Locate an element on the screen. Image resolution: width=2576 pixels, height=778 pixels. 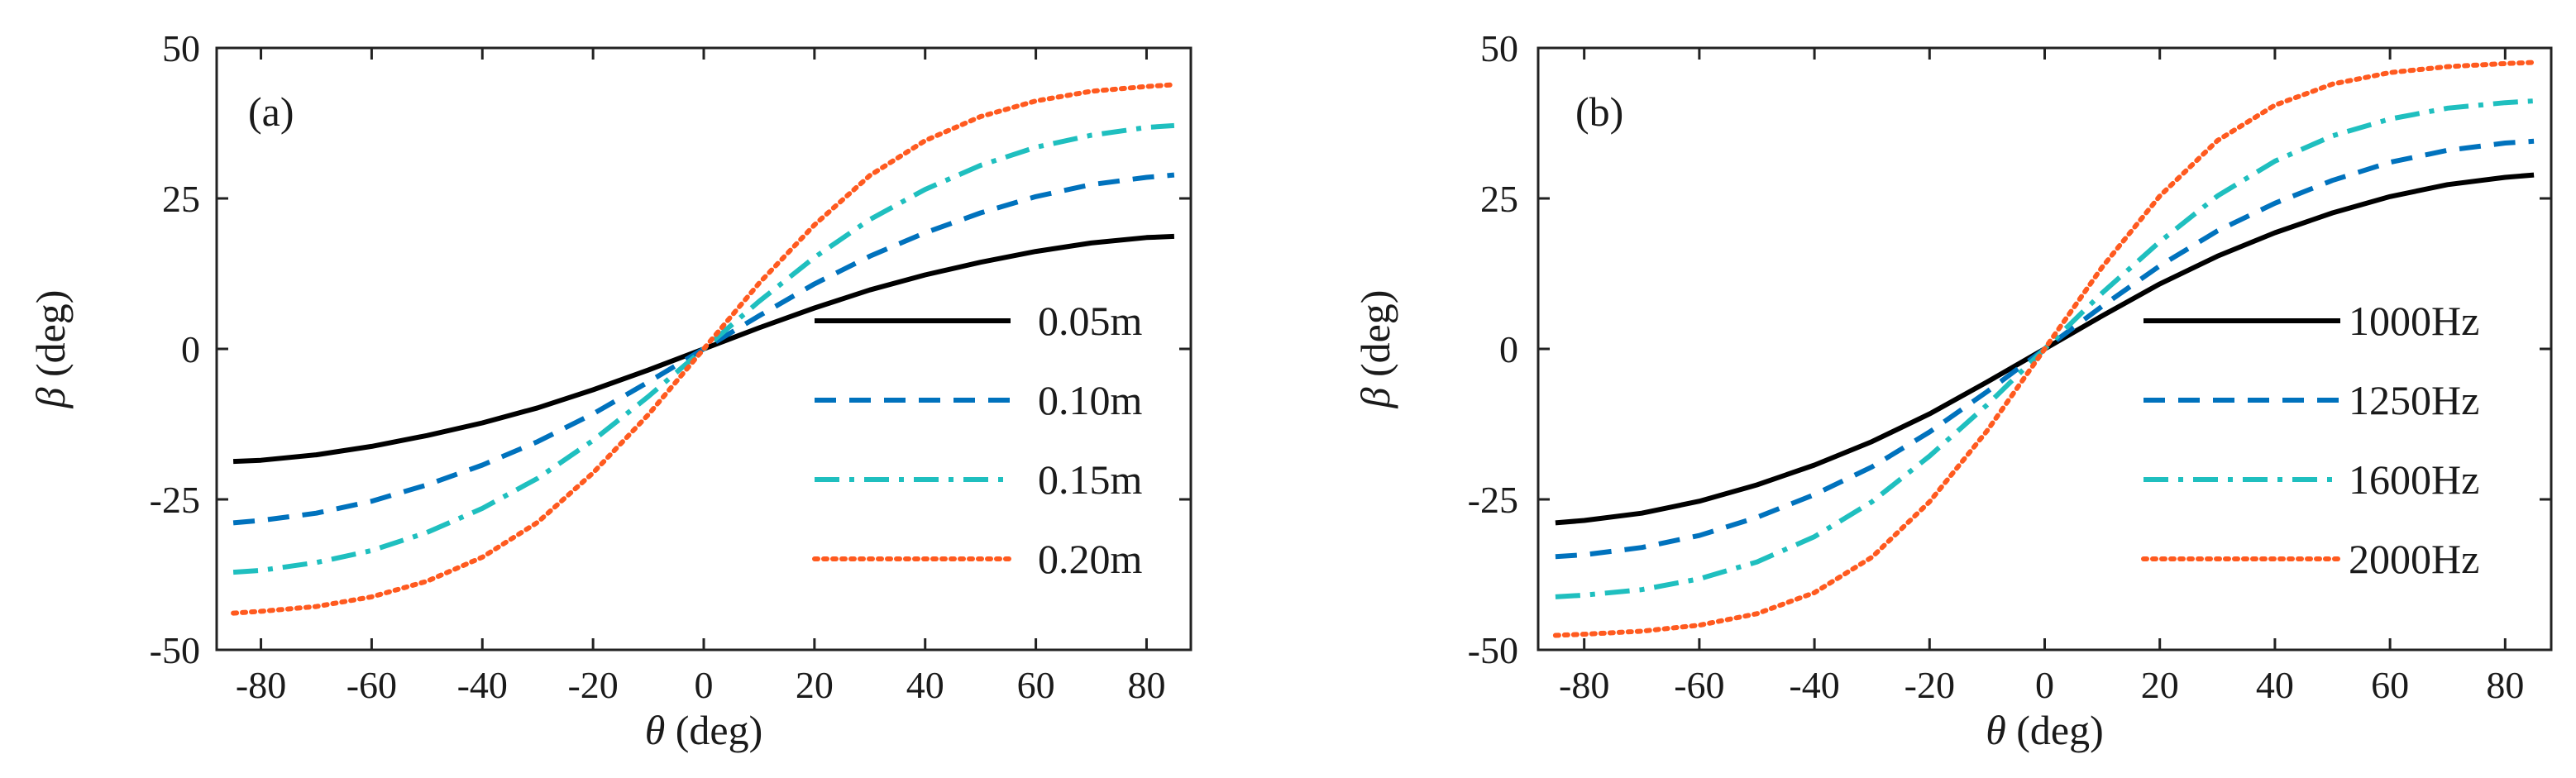
chart-0-xtick-label: 20 is located at coordinates (815, 685).